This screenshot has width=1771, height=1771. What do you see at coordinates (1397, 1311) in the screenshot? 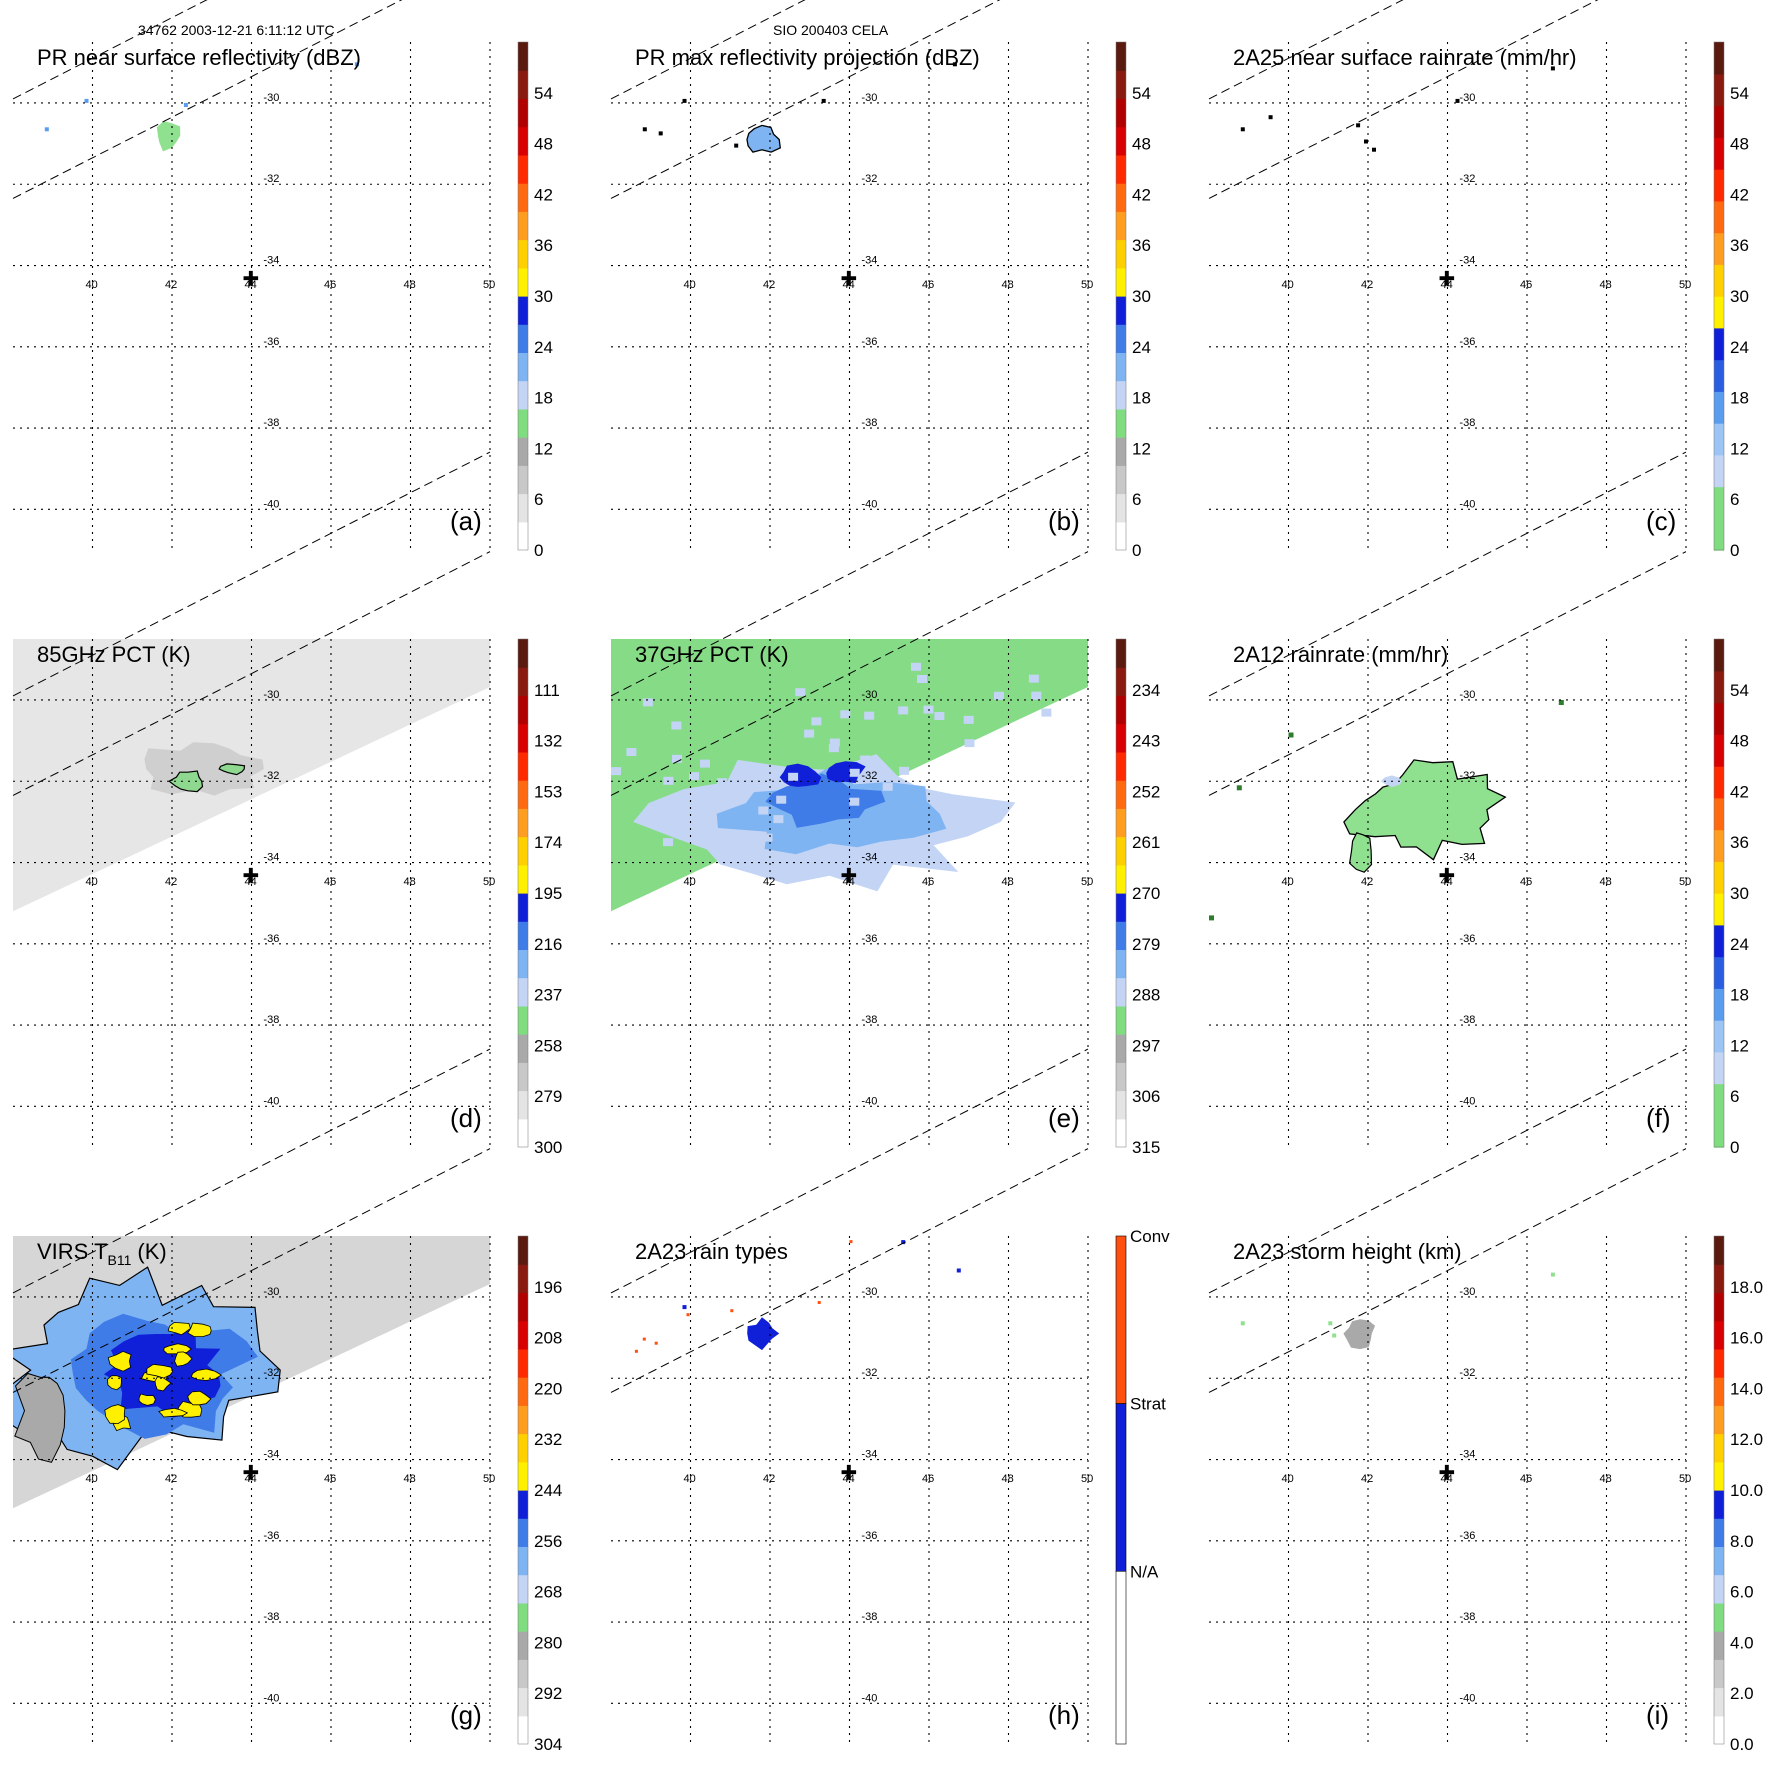
I see `panel-i-data` at bounding box center [1397, 1311].